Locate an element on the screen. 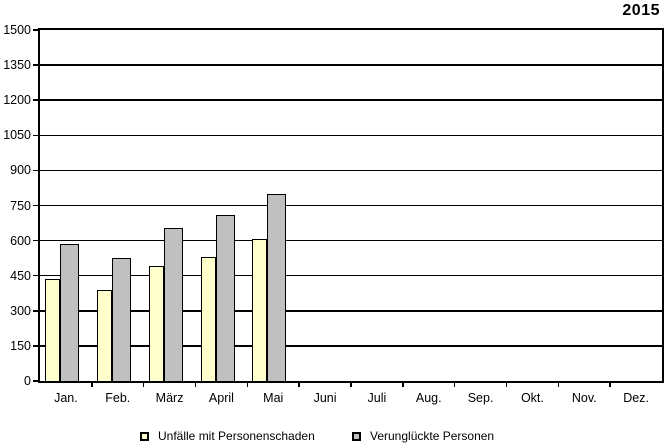 This screenshot has height=448, width=668. x-axis-label: Juli is located at coordinates (377, 398).